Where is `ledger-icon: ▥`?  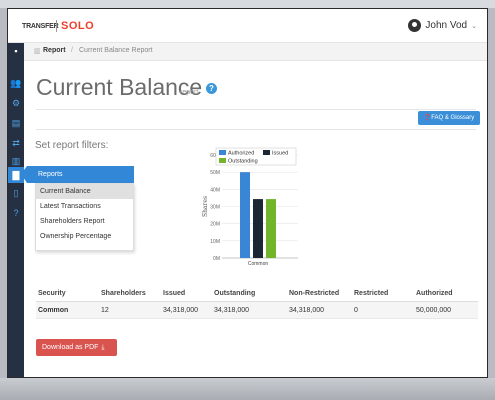
ledger-icon: ▥ is located at coordinates (16, 161).